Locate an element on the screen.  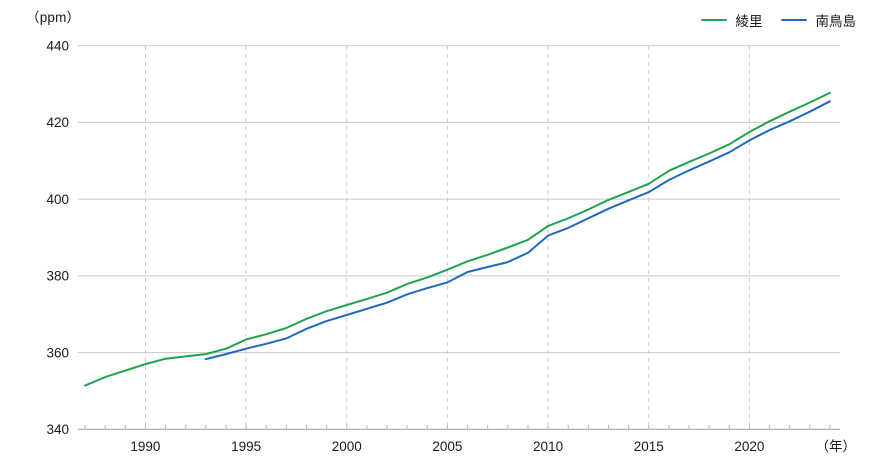
x-tick-label-1990: 1990 is located at coordinates (145, 446).